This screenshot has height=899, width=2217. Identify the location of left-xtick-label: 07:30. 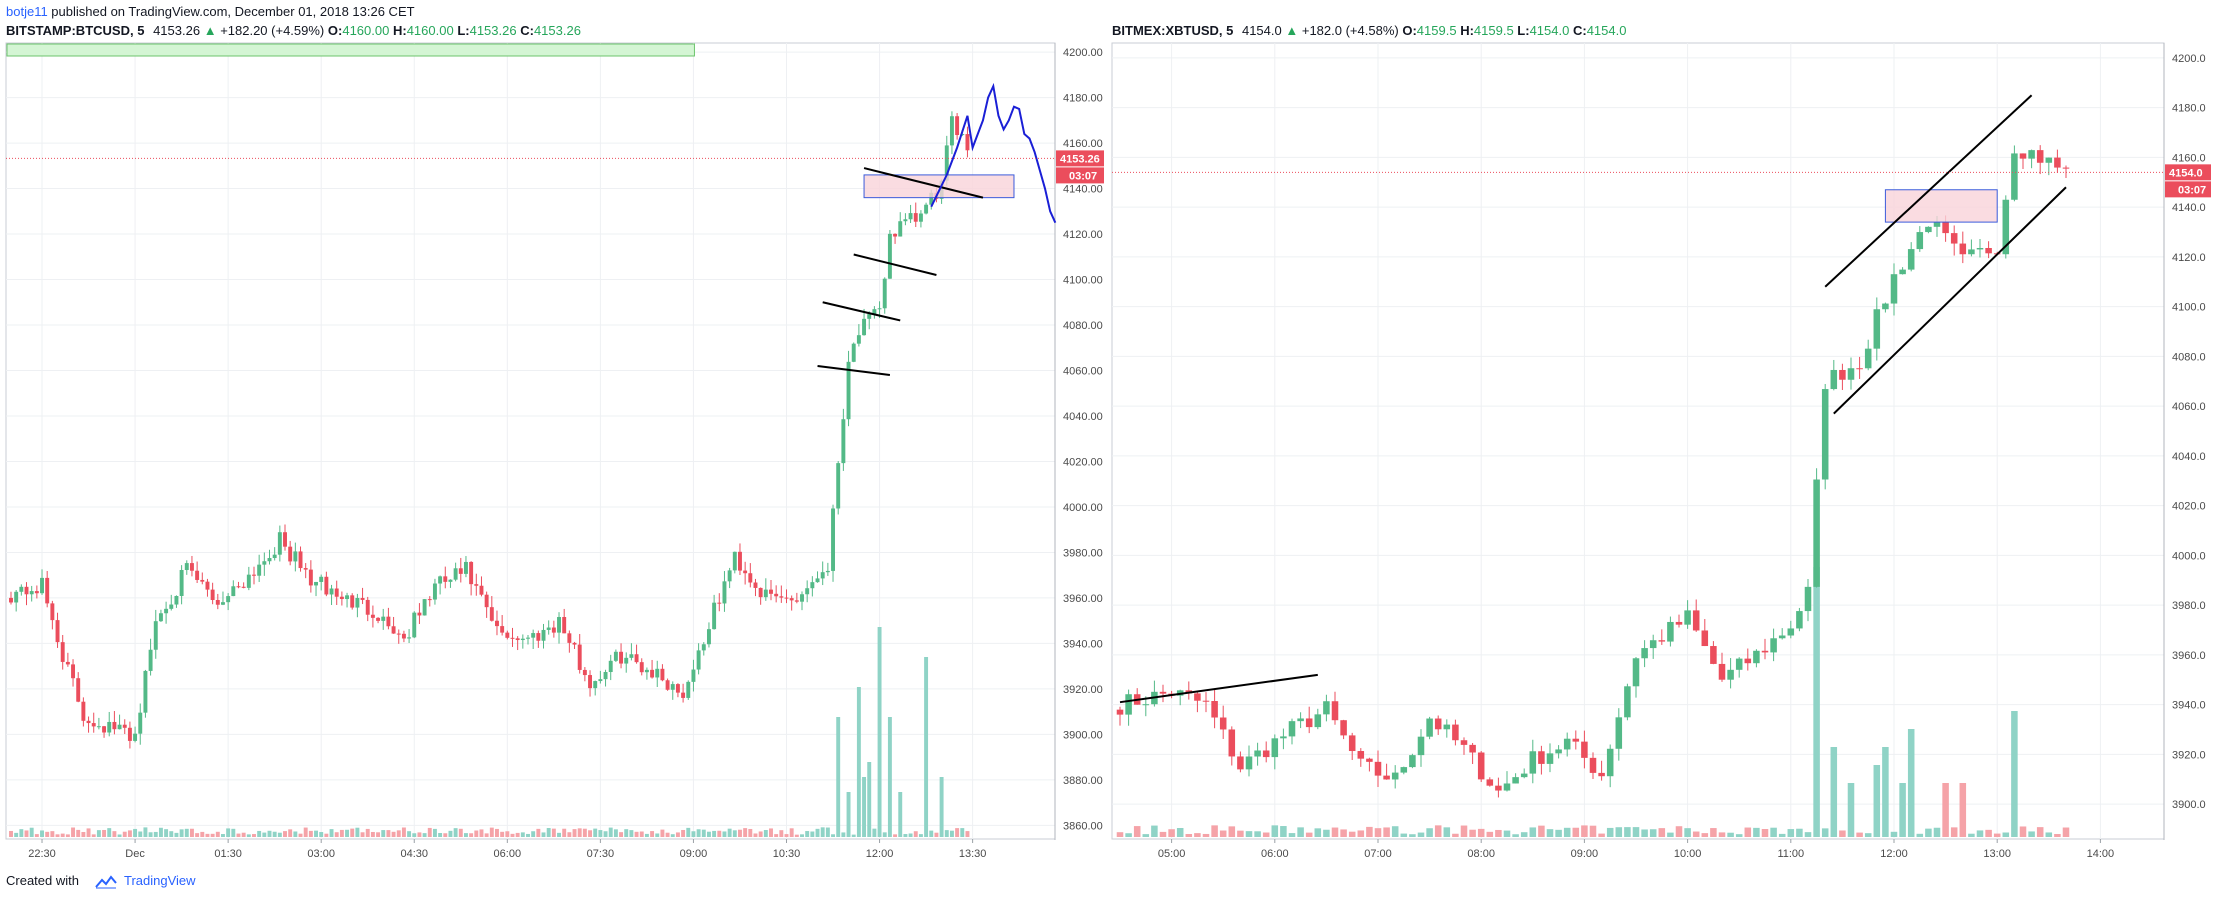
(601, 854).